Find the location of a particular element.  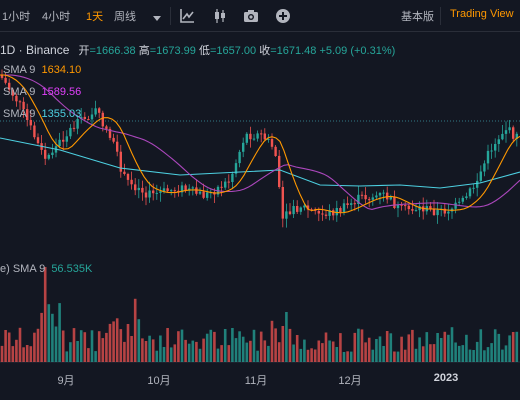

x-axis-label-oct: 10月 is located at coordinates (159, 381).